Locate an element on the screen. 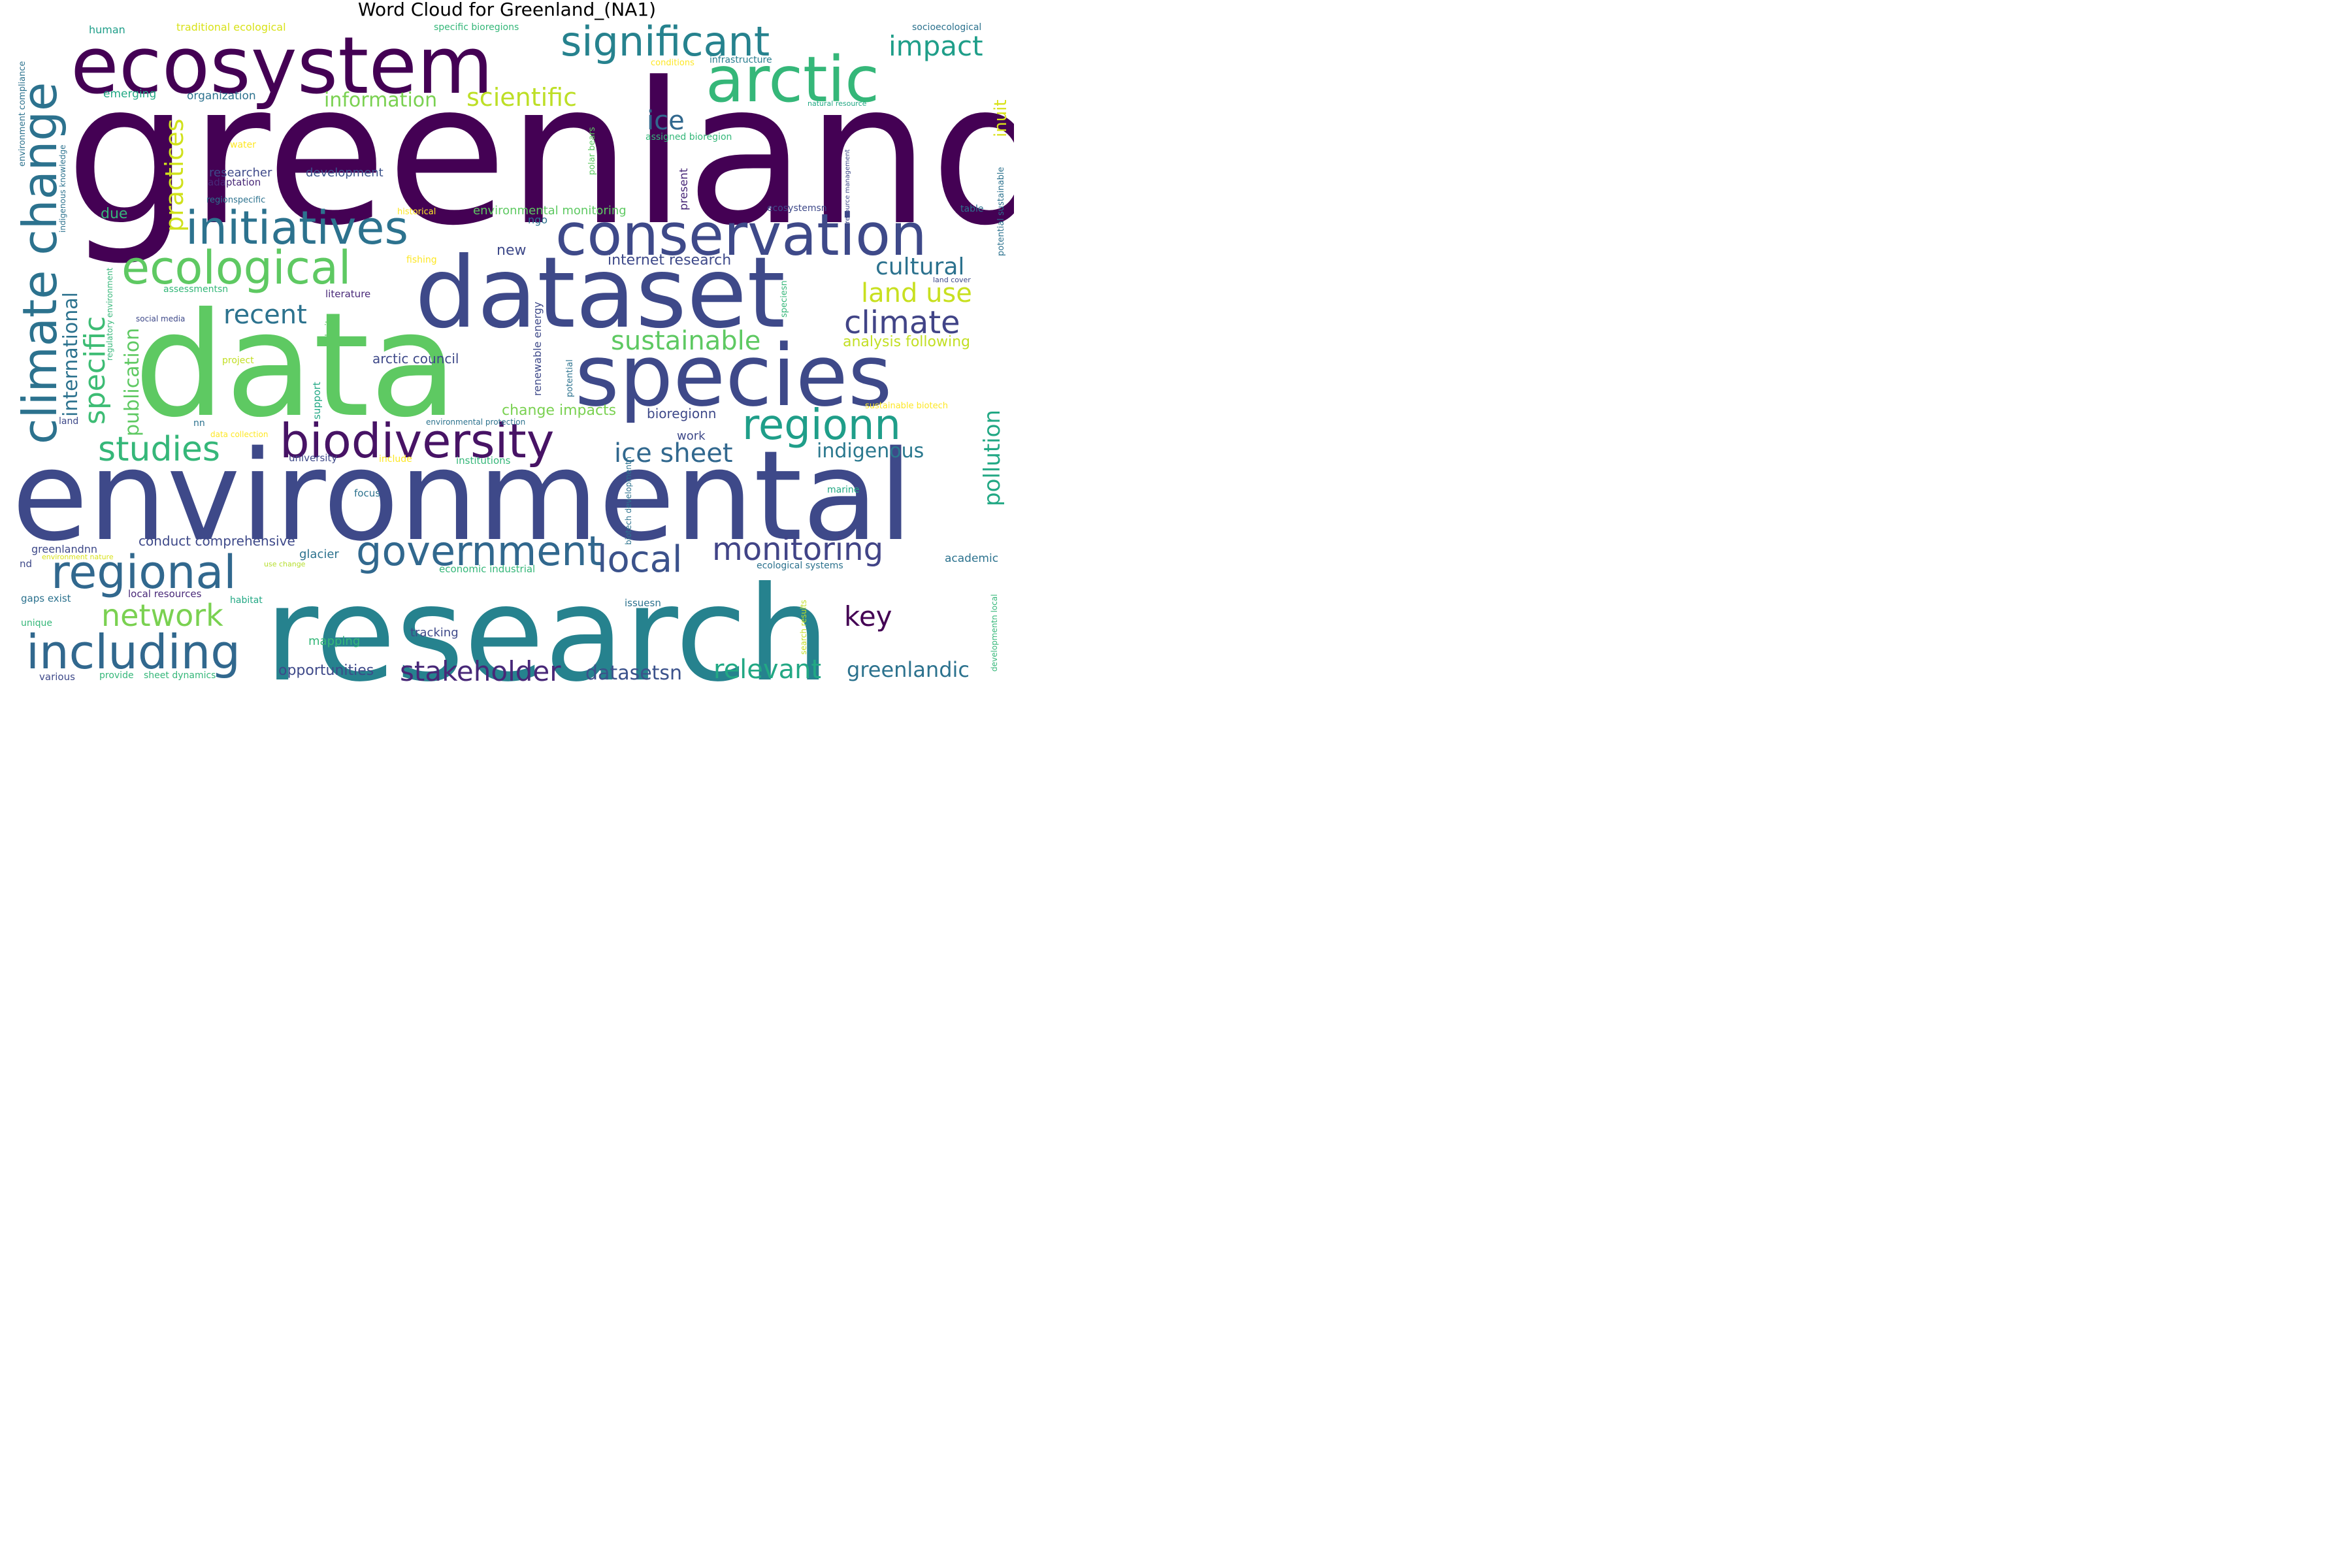 The width and height of the screenshot is (2352, 1568). word-regulatory-environment: regulatory environment is located at coordinates (109, 314).